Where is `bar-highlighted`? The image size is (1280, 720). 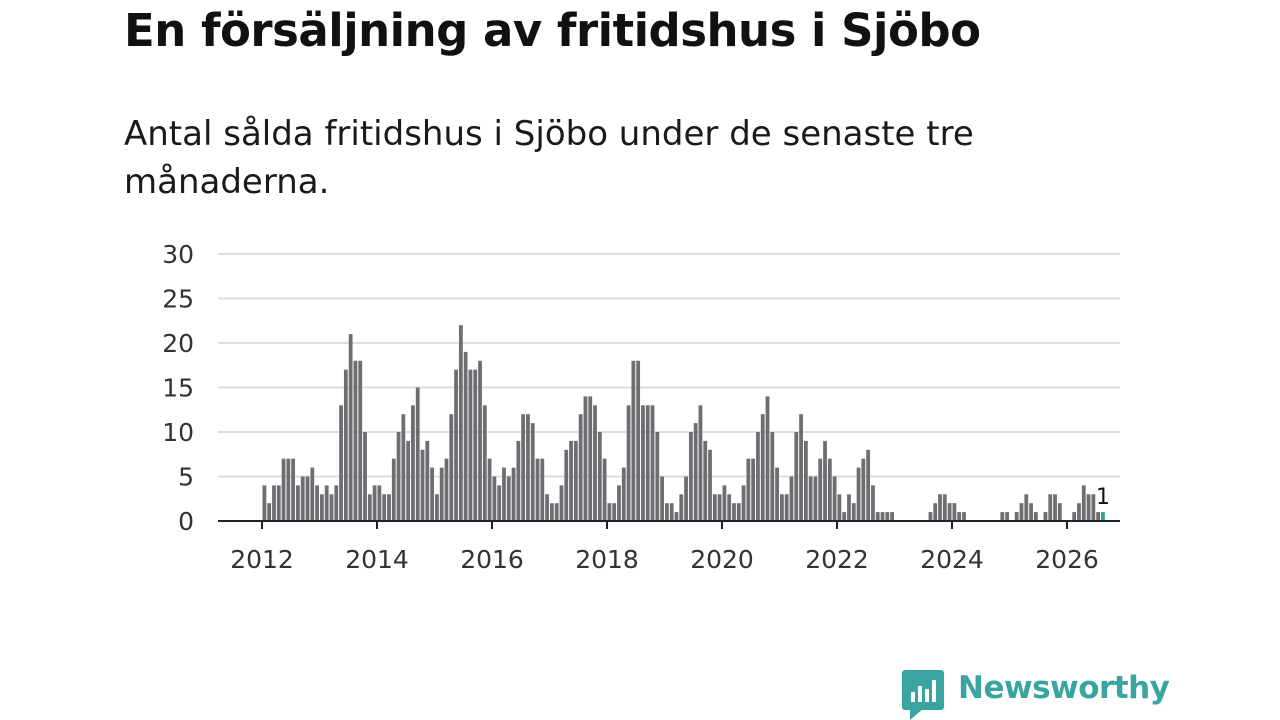
bar-highlighted is located at coordinates (1103, 516).